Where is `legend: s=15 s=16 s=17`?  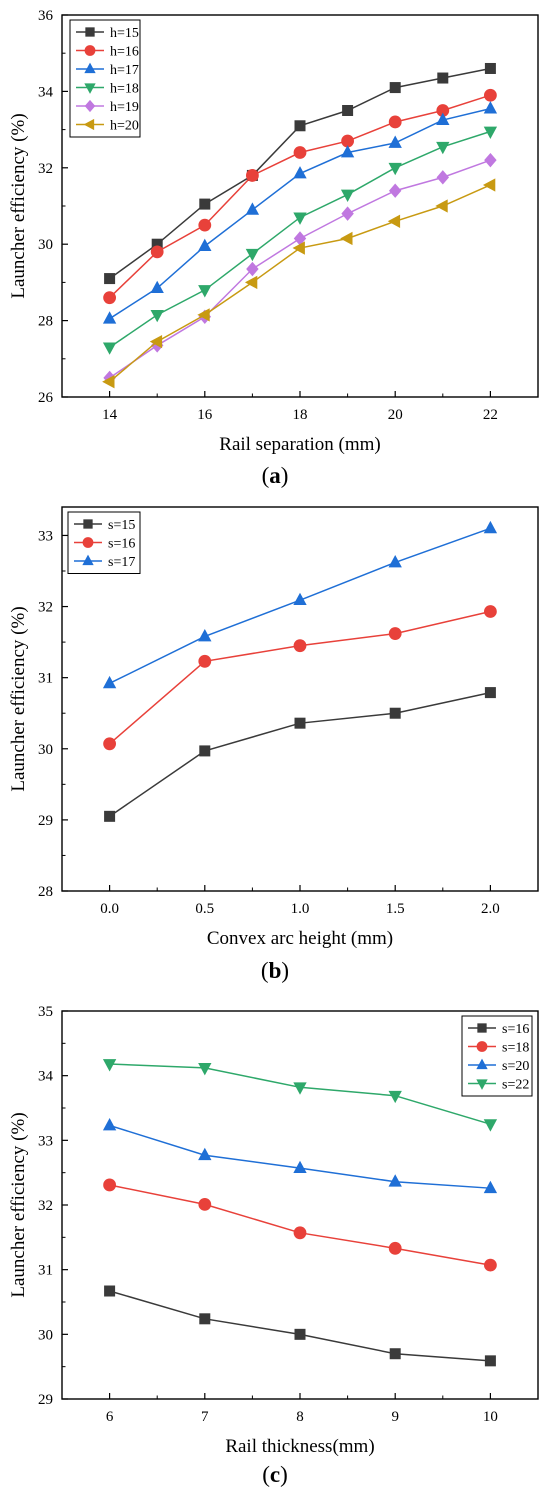
legend: s=15 s=16 s=17 is located at coordinates (104, 542).